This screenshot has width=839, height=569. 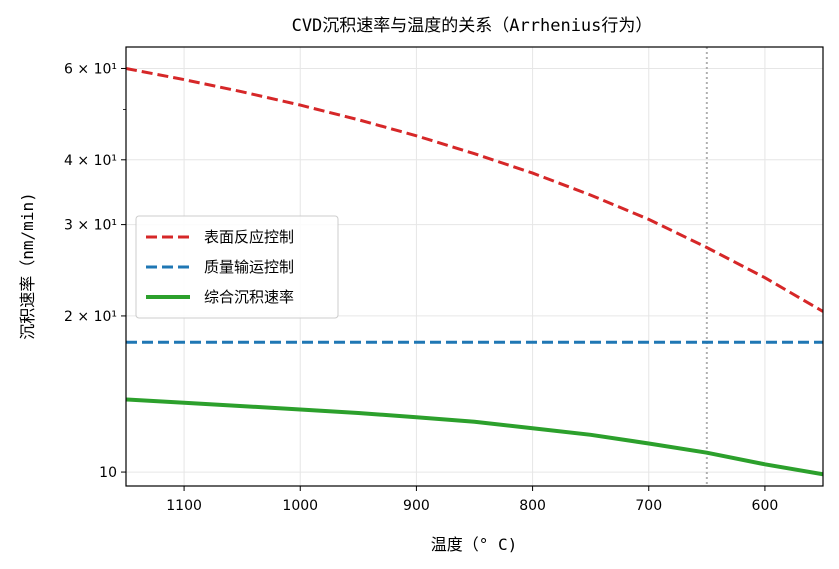 What do you see at coordinates (648, 506) in the screenshot?
I see `x-tick-label: 700` at bounding box center [648, 506].